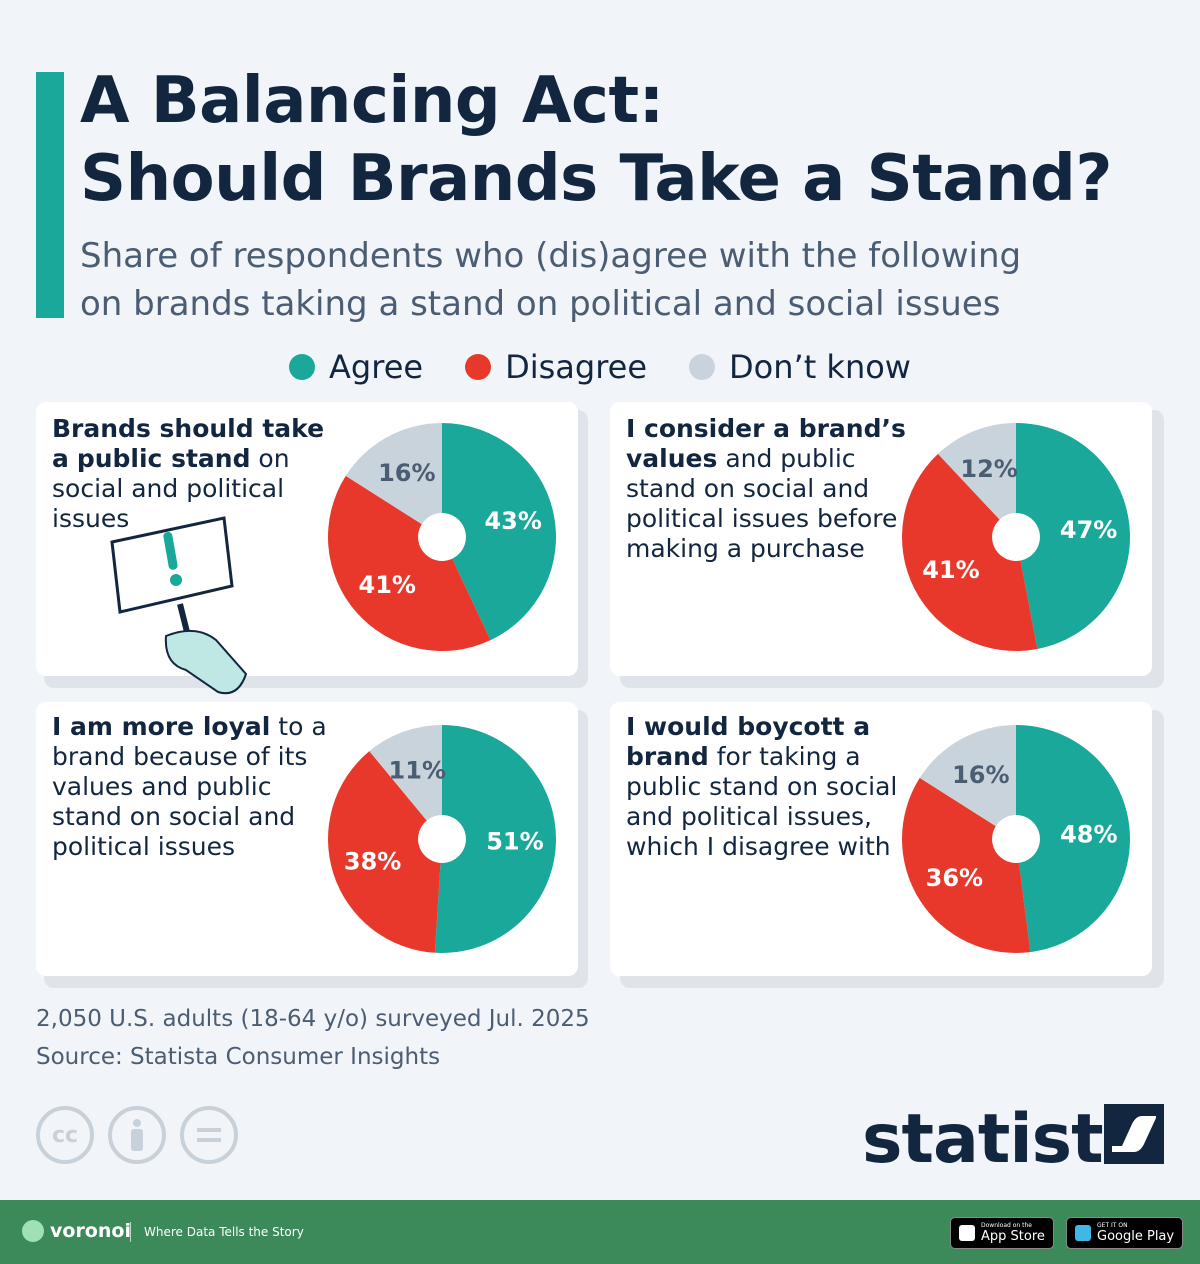 This screenshot has height=1264, width=1200. I want to click on pie-chart: 48% 36% 16%, so click(1016, 839).